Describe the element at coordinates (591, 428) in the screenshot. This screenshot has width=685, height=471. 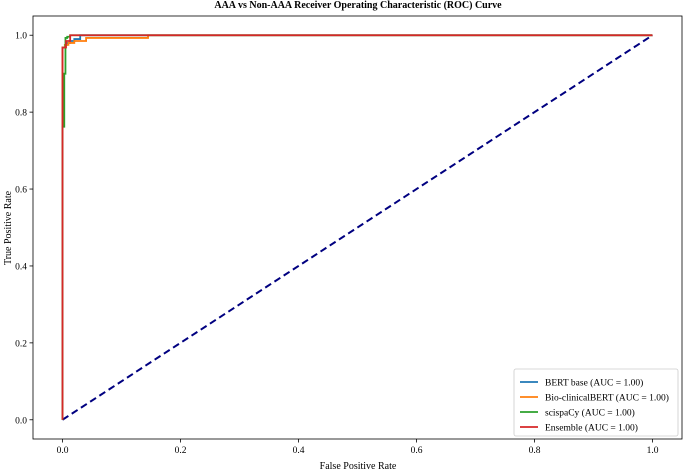
I see `legend-entry-label: Ensemble (AUC = 1.00)` at that location.